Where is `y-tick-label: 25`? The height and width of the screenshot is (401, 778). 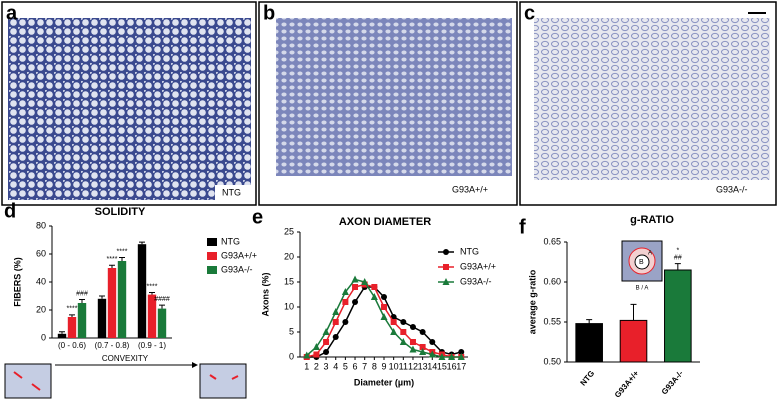
y-tick-label: 25 is located at coordinates (289, 231).